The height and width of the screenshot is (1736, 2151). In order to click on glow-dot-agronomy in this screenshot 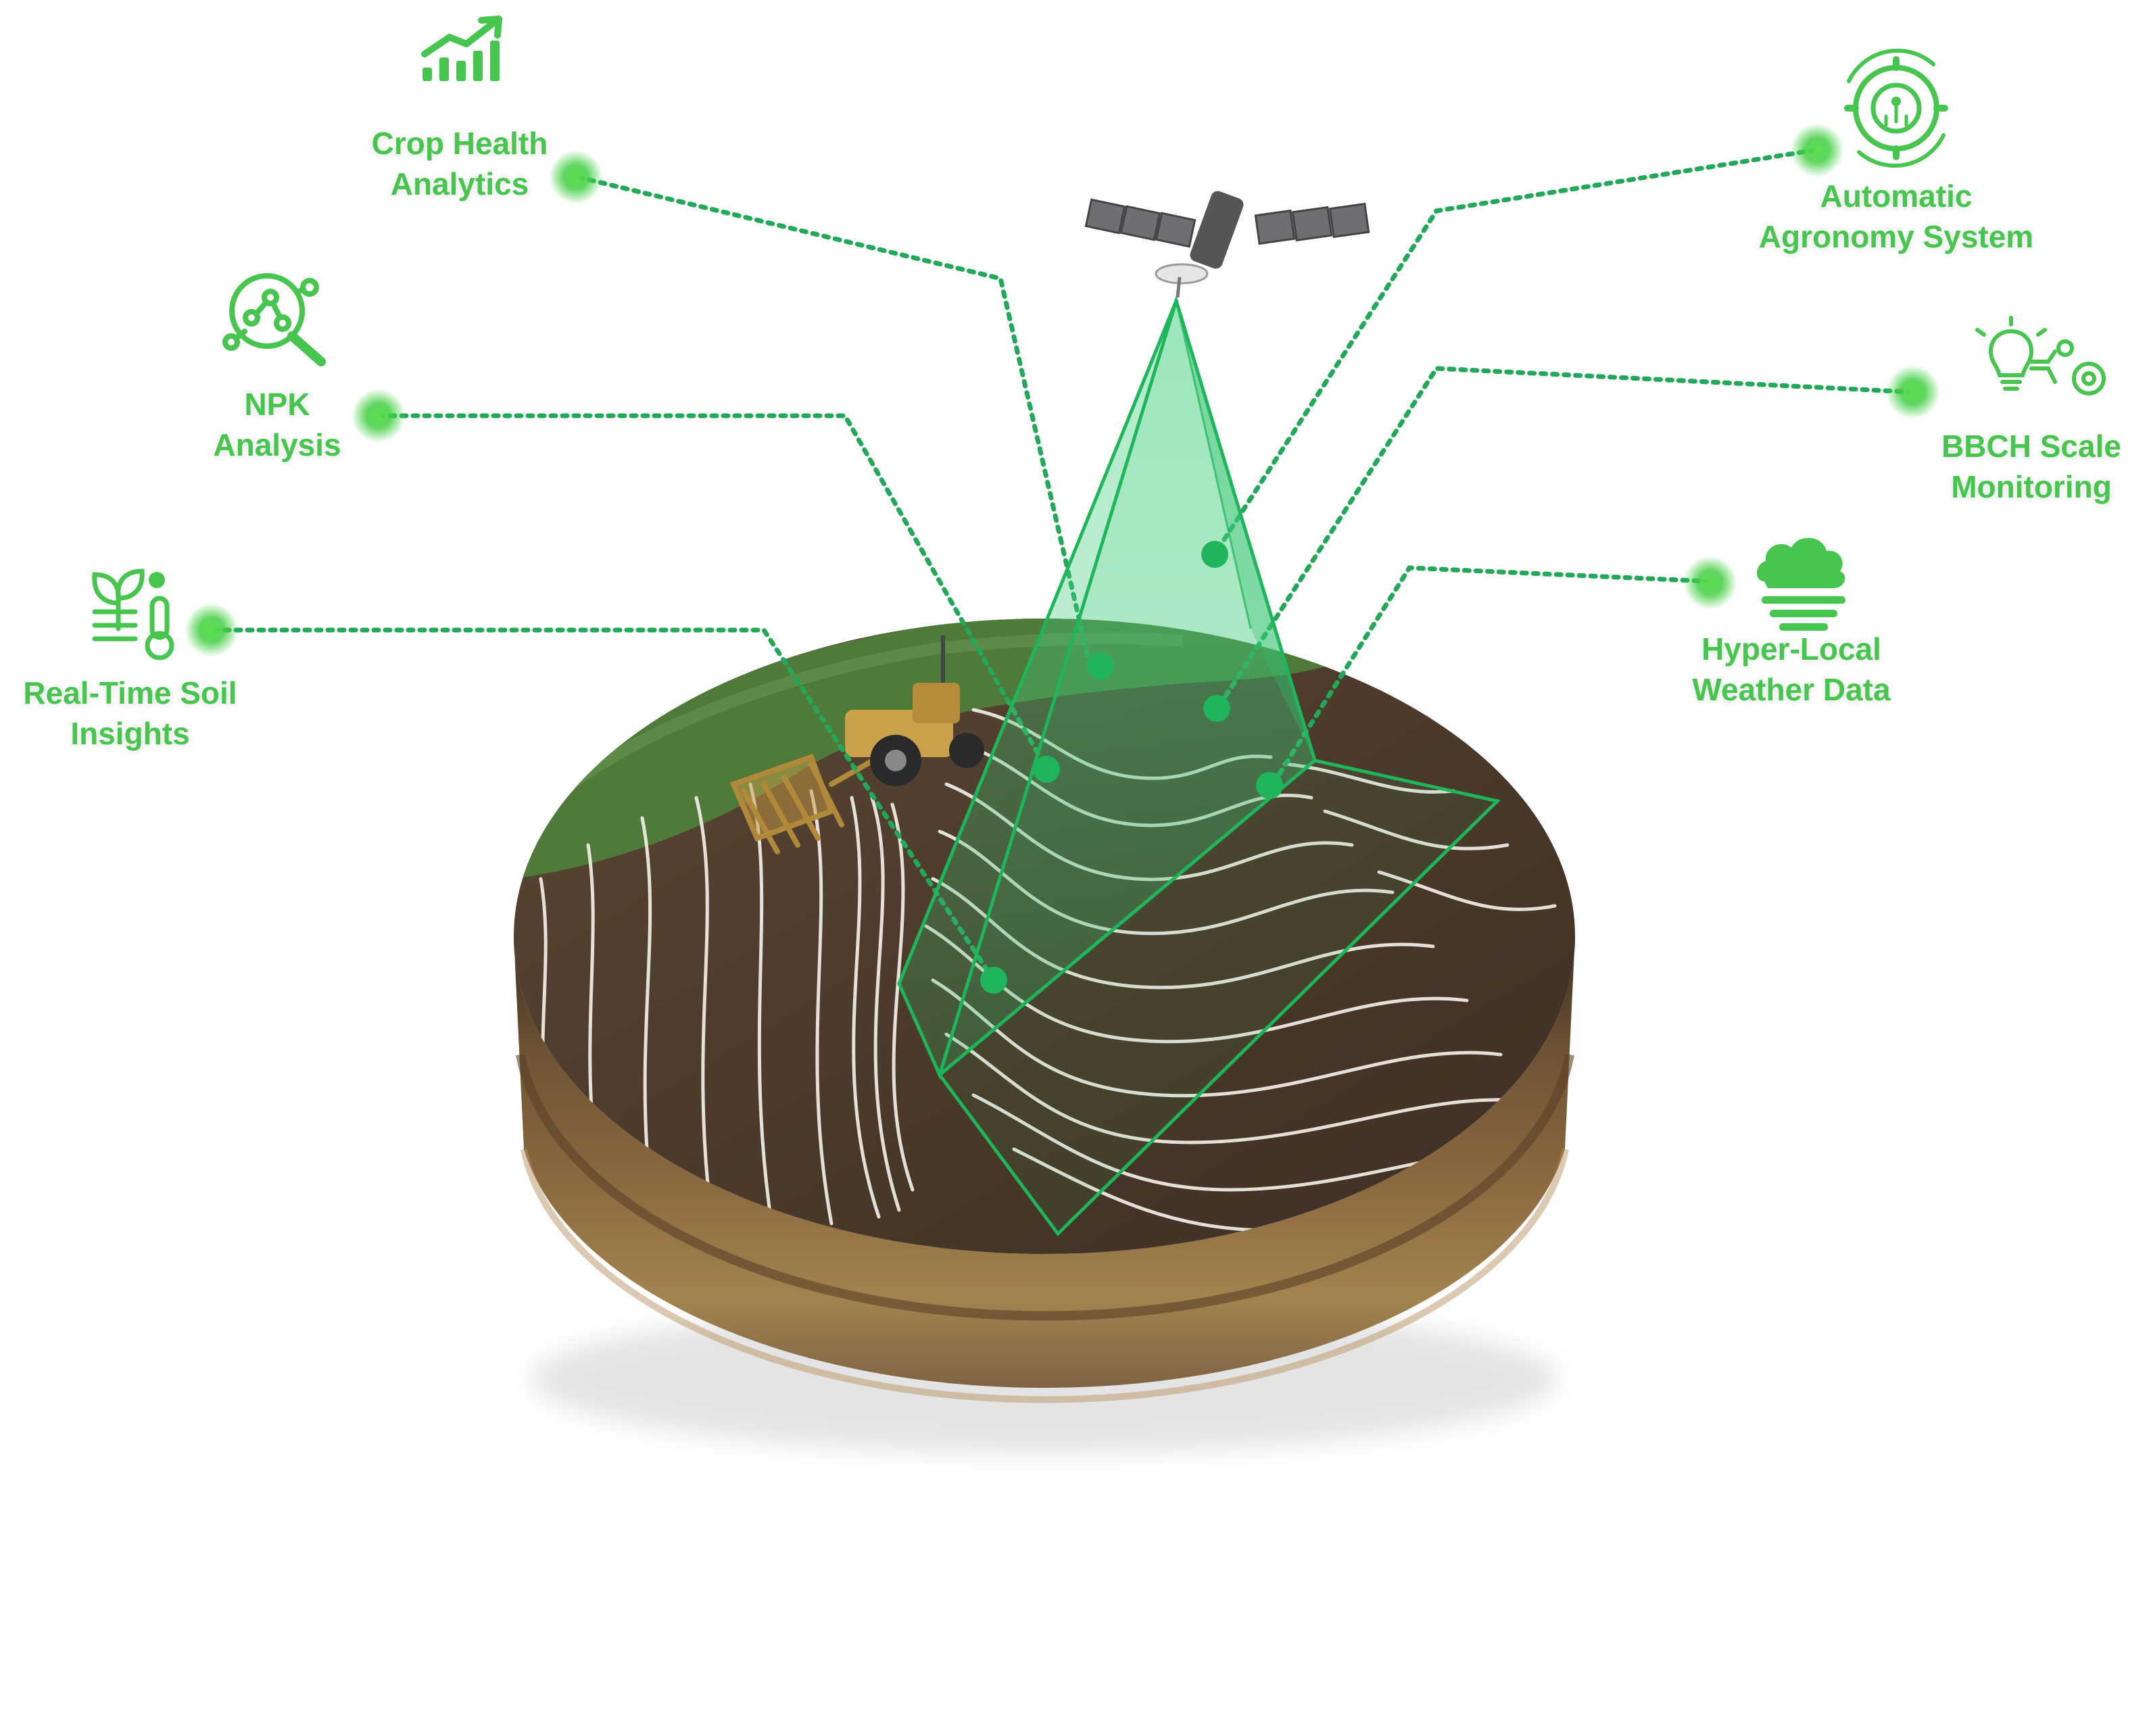, I will do `click(1817, 150)`.